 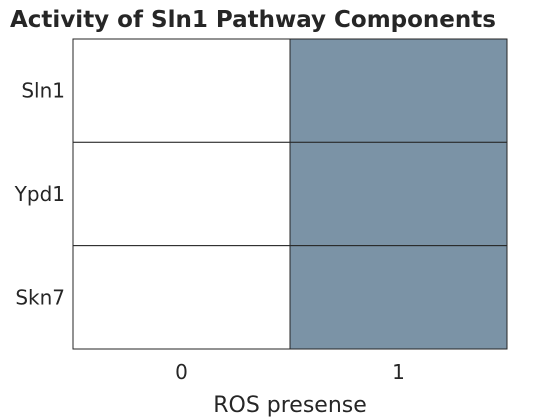 I want to click on x-tick-label: 0, so click(x=181, y=372).